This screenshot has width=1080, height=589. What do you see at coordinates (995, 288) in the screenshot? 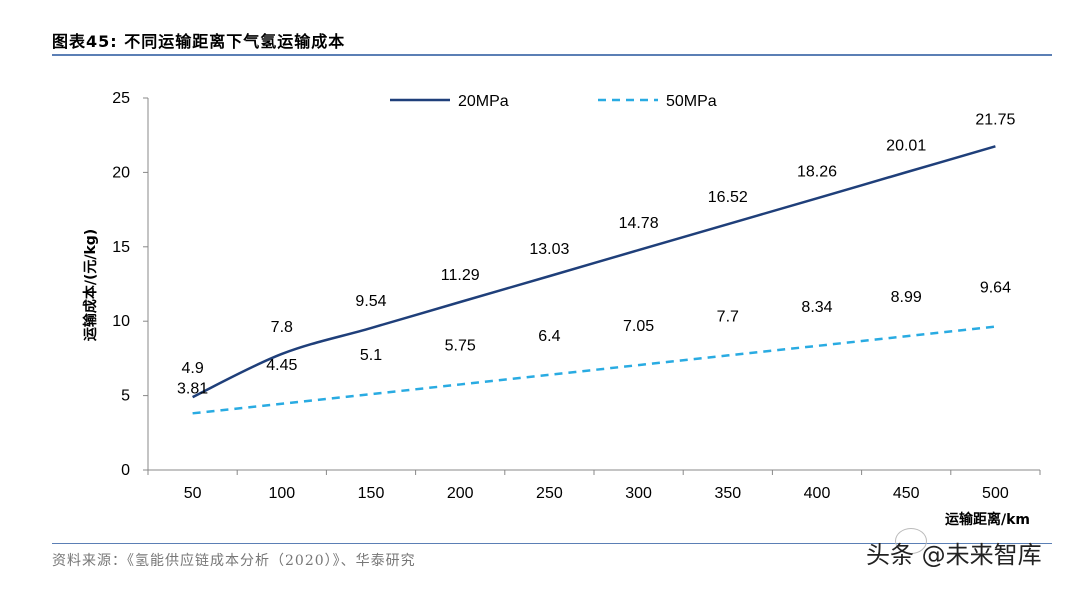
I see `data-label: 9.64` at bounding box center [995, 288].